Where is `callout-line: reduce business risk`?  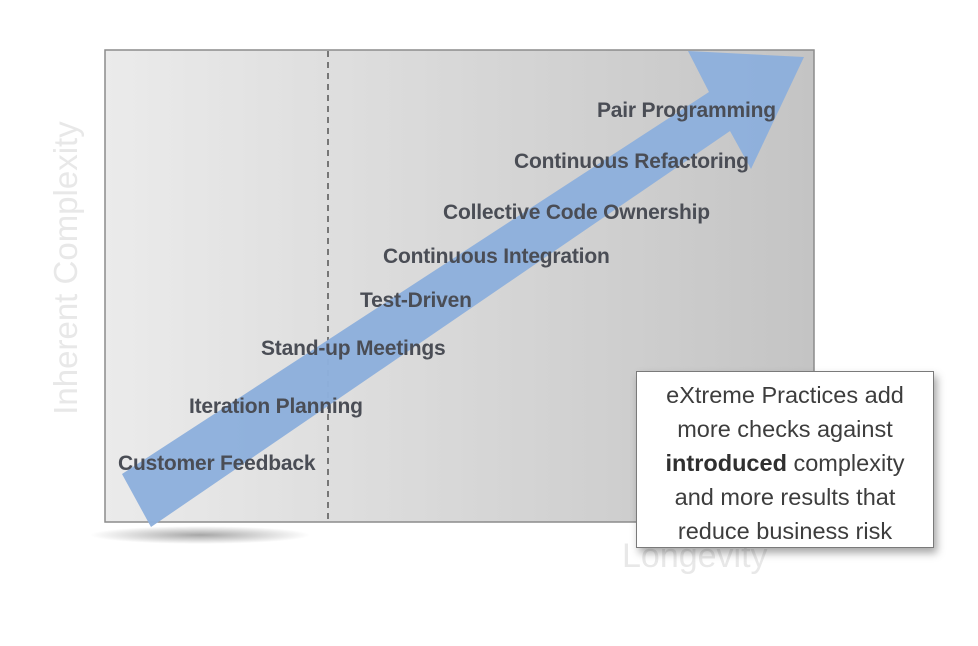
callout-line: reduce business risk is located at coordinates (785, 531).